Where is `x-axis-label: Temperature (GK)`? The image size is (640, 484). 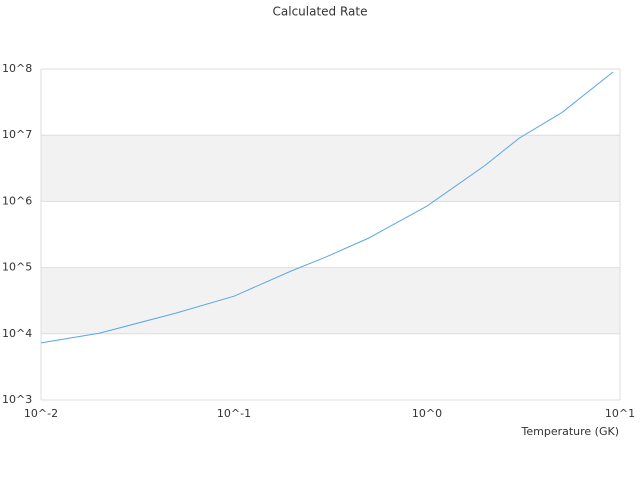 x-axis-label: Temperature (GK) is located at coordinates (570, 431).